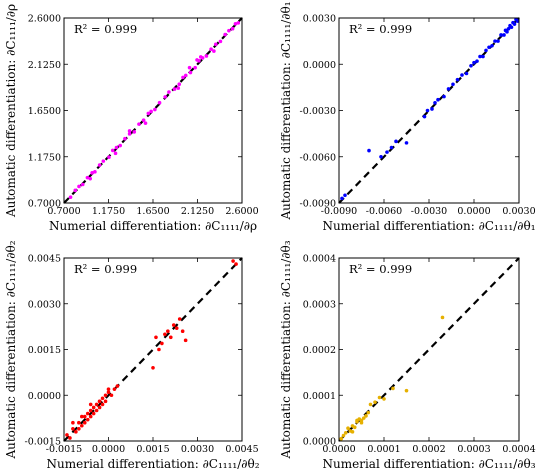  What do you see at coordinates (319, 65) in the screenshot?
I see `y-tick-label: 0.0000` at bounding box center [319, 65].